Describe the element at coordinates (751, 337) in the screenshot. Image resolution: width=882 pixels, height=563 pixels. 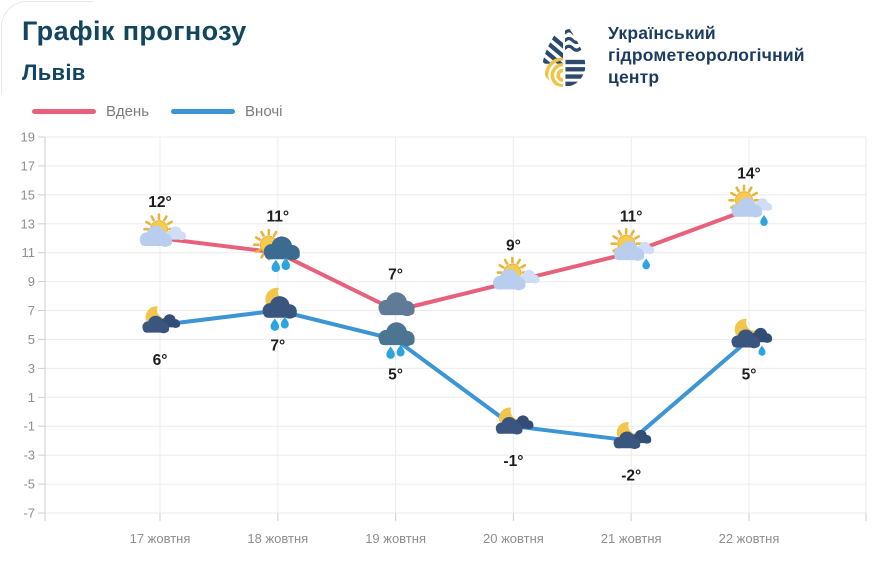
I see `weather-icon-moon-clouds-rain` at that location.